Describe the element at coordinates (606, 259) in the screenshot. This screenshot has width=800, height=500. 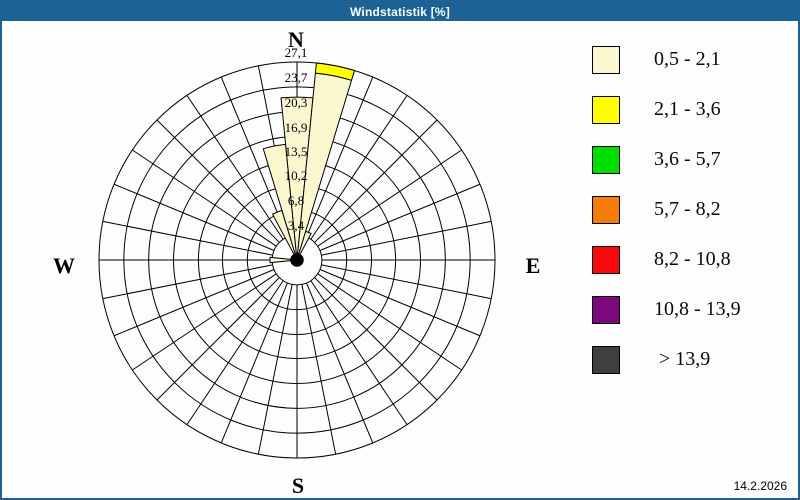
I see `legend-swatch-class5` at that location.